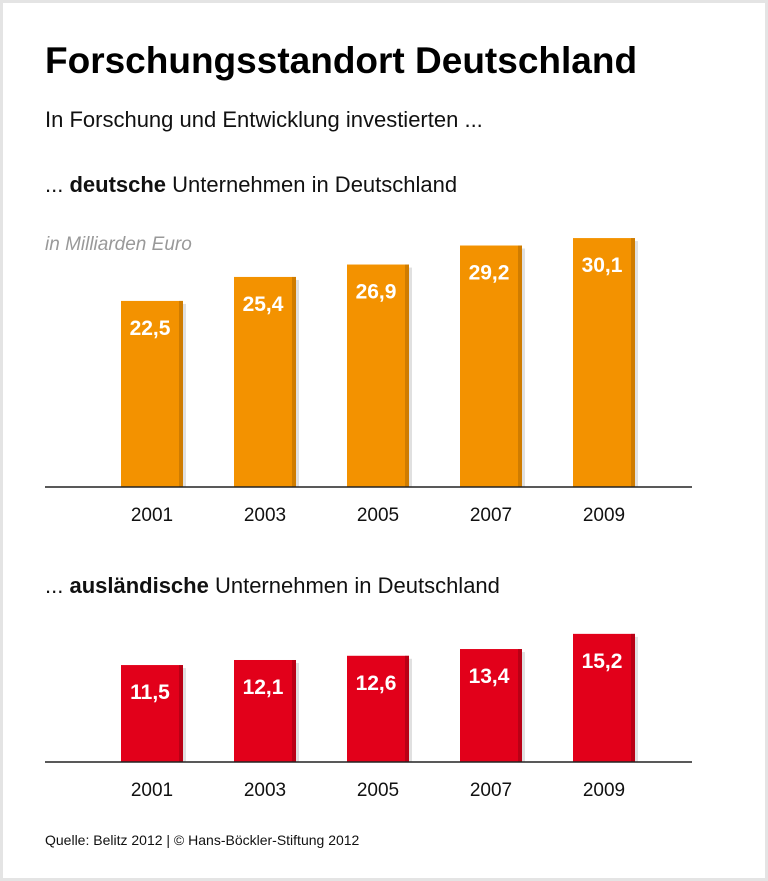  Describe the element at coordinates (489, 676) in the screenshot. I see `value-label: 13,4` at that location.